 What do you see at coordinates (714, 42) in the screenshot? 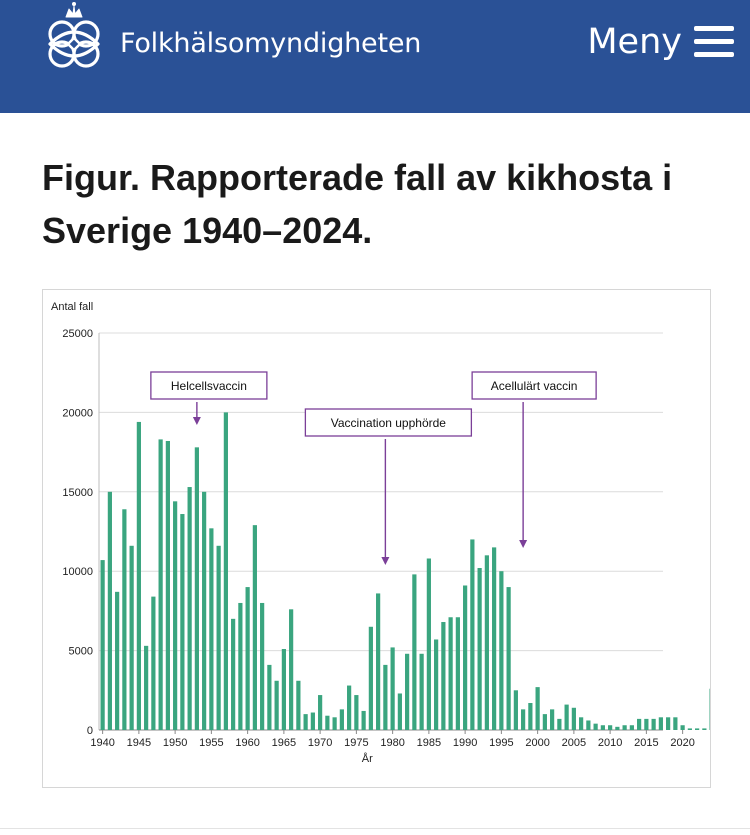
I see `hamburger-icon` at bounding box center [714, 42].